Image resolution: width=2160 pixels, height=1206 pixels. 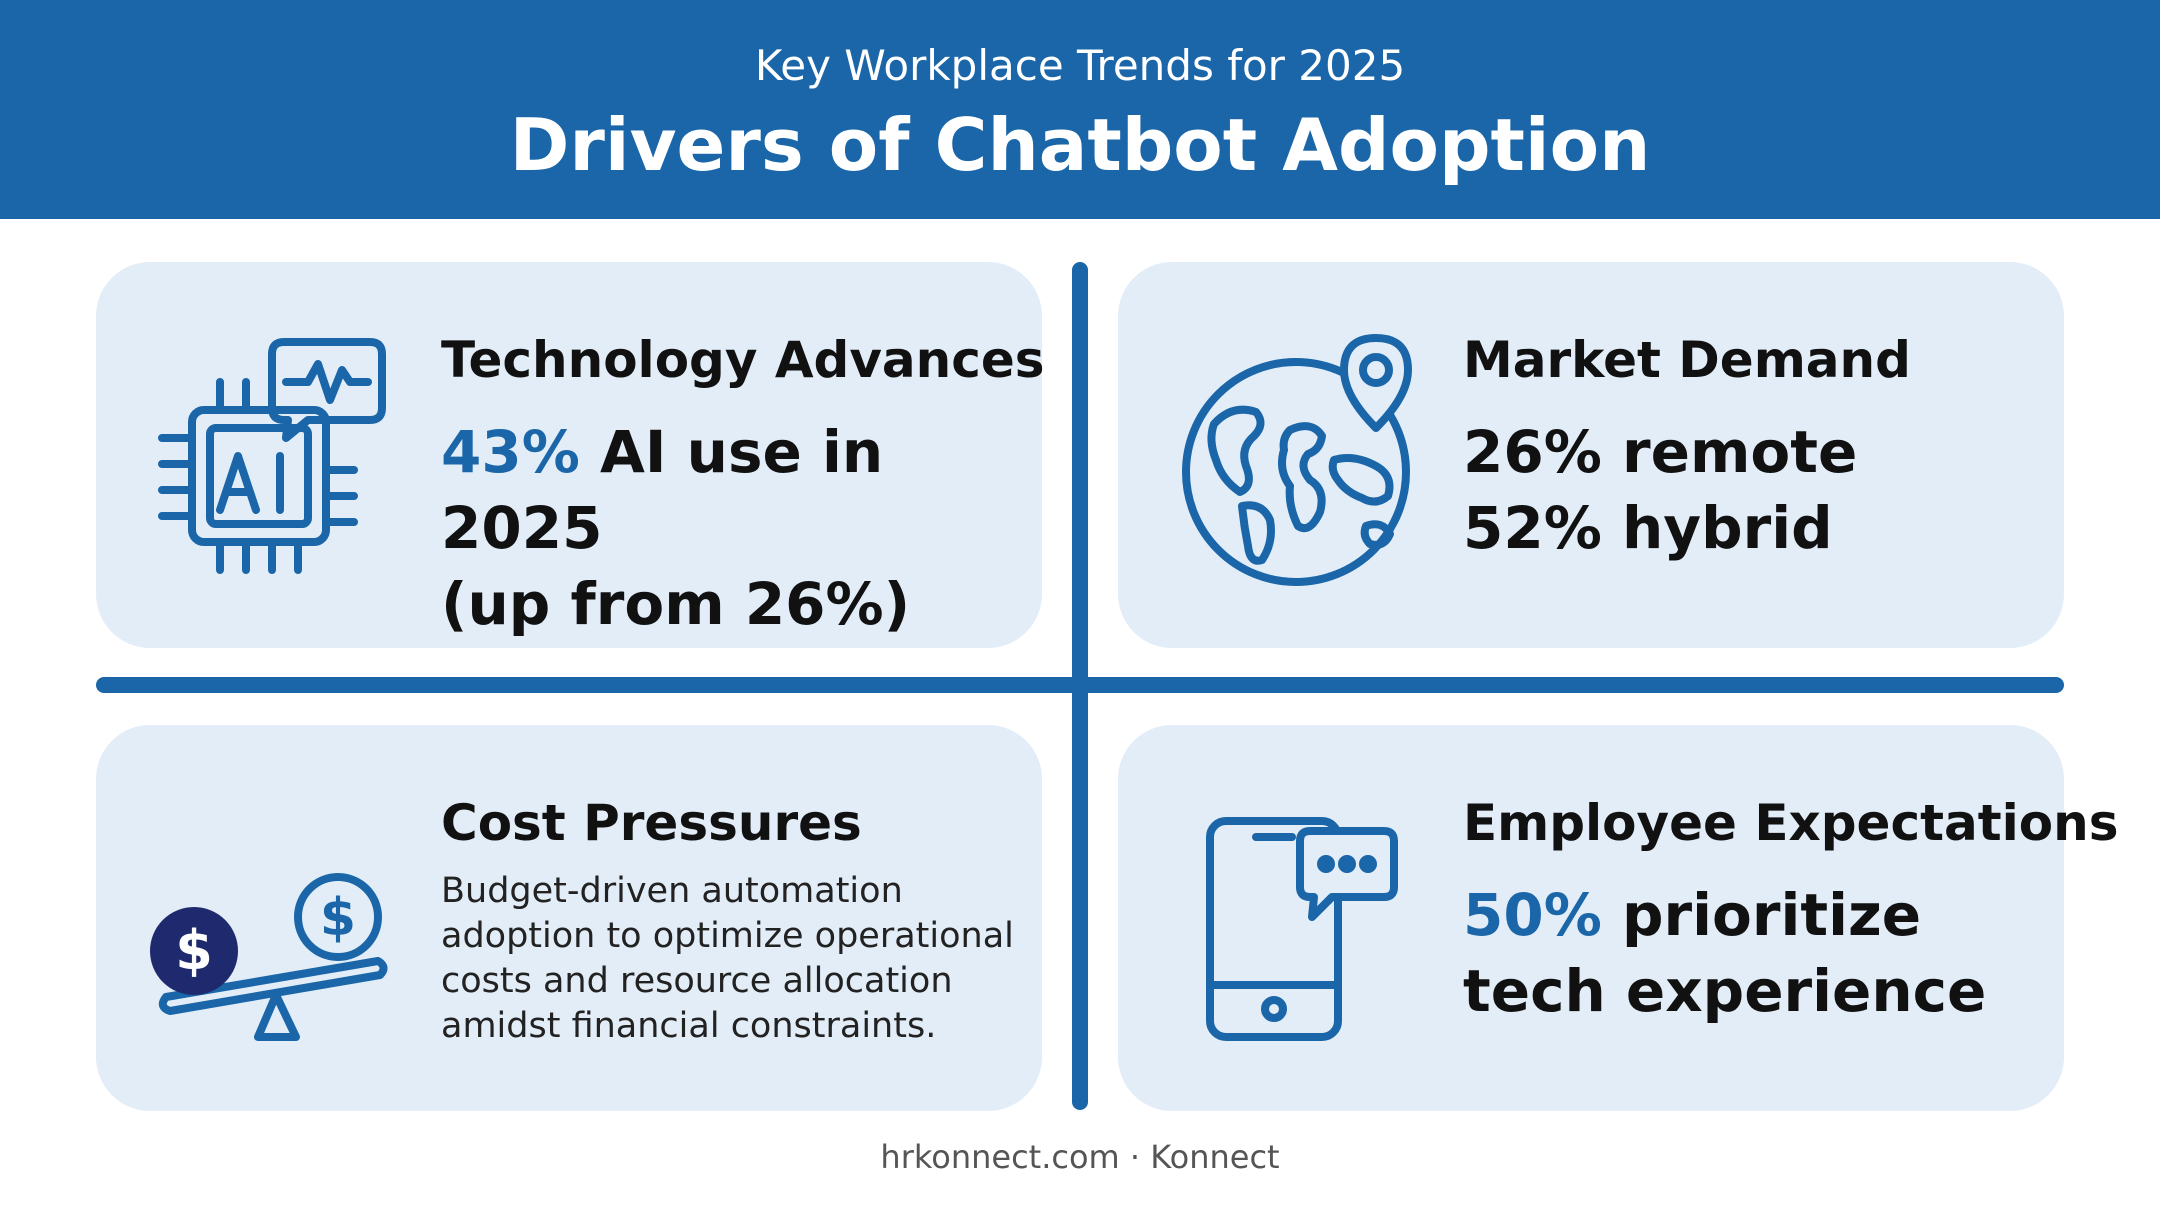 What do you see at coordinates (1080, 145) in the screenshot?
I see `page-title: Drivers of Chatbot Adoption` at bounding box center [1080, 145].